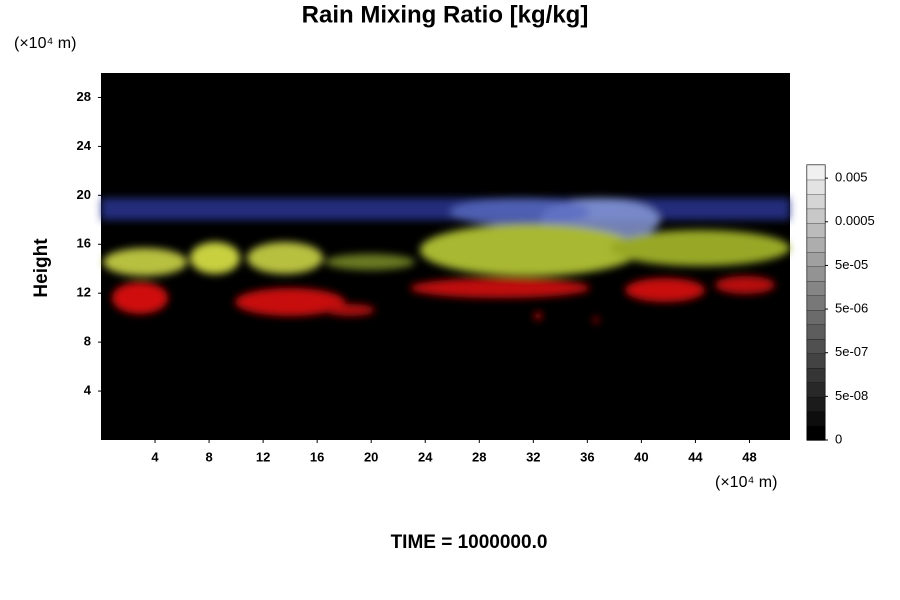 Image resolution: width=900 pixels, height=600 pixels. What do you see at coordinates (851, 264) in the screenshot?
I see `colorbar-tick-label: 5e-05` at bounding box center [851, 264].